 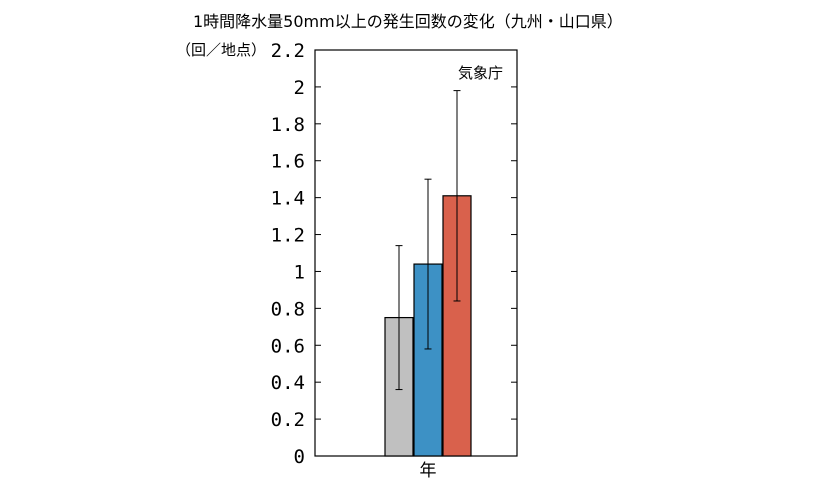 What do you see at coordinates (288, 309) in the screenshot?
I see `y-tick-label: 0.8` at bounding box center [288, 309].